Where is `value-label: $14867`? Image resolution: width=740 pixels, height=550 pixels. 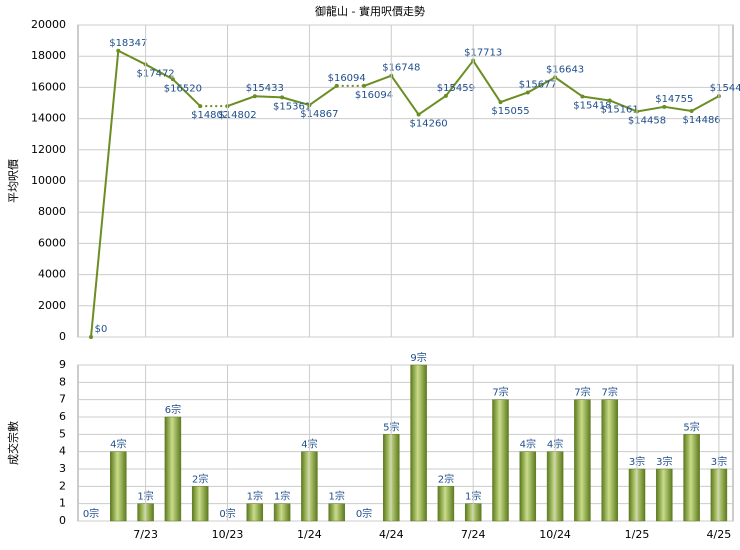
value-label: $14867 is located at coordinates (319, 114).